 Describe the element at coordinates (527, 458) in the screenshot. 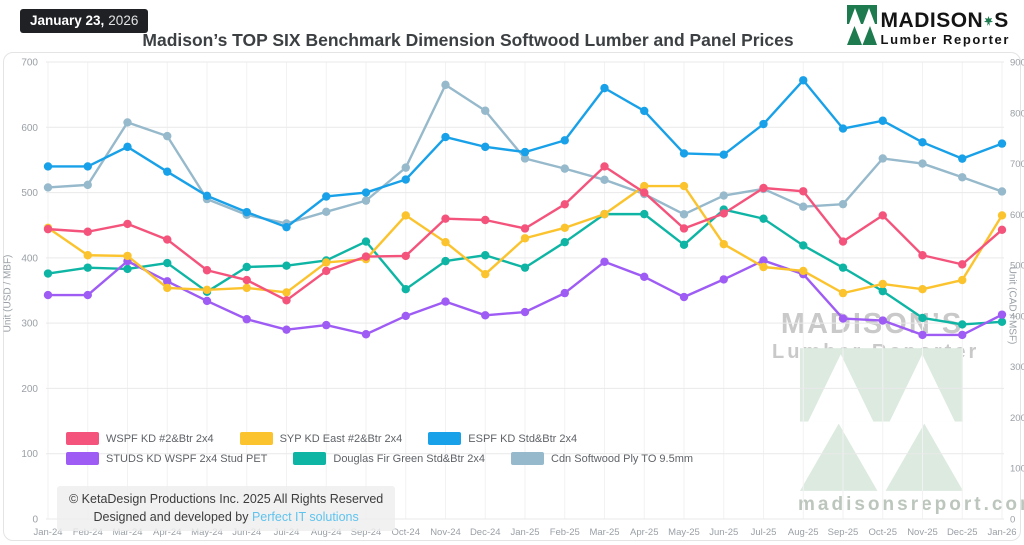

I see `legend-swatch-cdn-ply` at that location.